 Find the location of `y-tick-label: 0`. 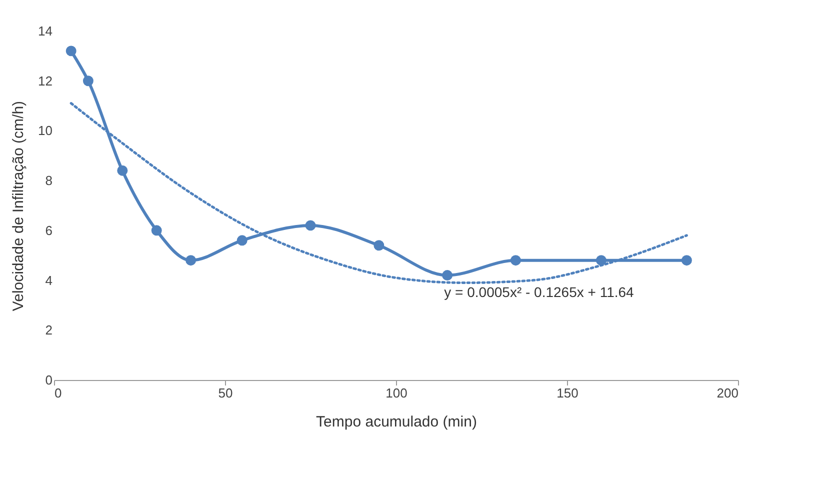

y-tick-label: 0 is located at coordinates (48, 380).